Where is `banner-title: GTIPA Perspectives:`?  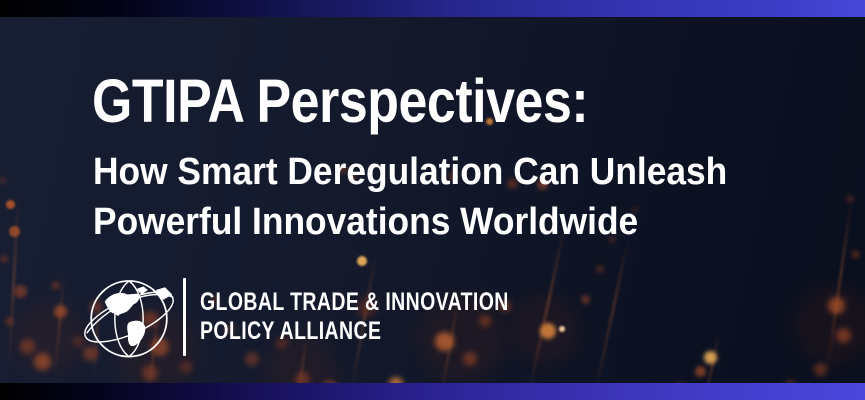
banner-title: GTIPA Perspectives: is located at coordinates (340, 101).